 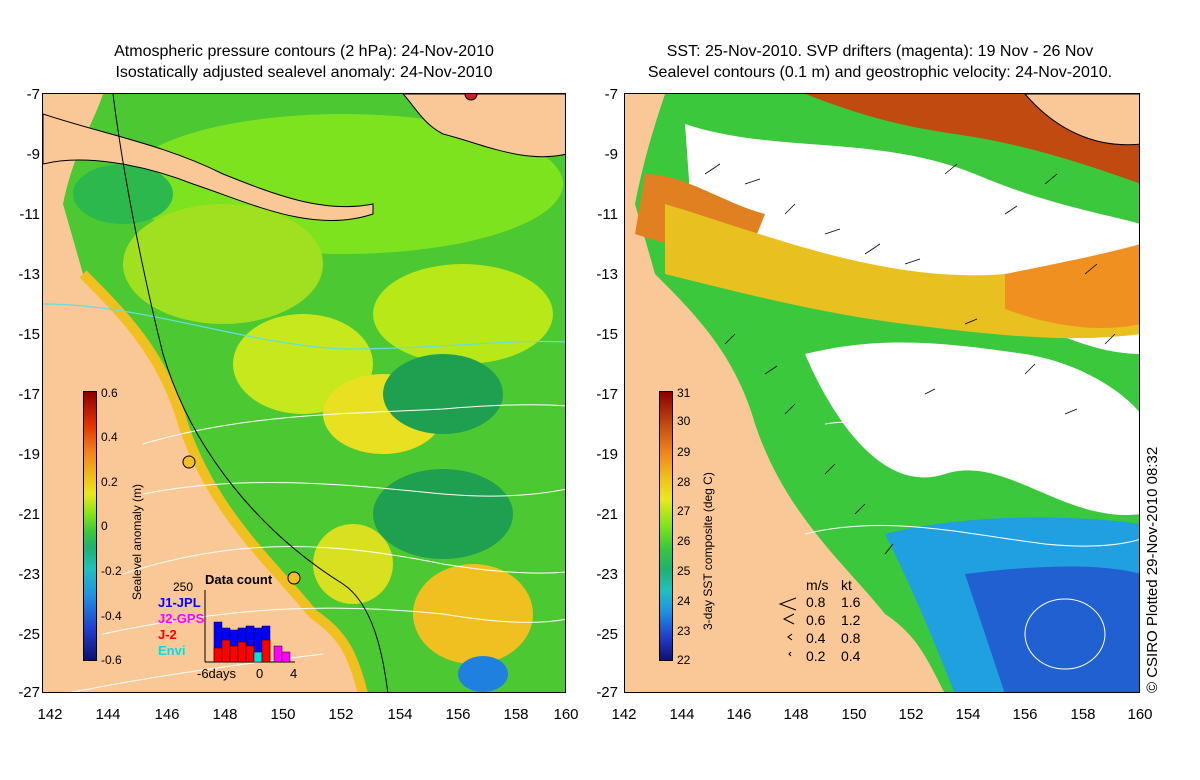 I want to click on sealevel-tick-4: -0.2, so click(x=111, y=571).